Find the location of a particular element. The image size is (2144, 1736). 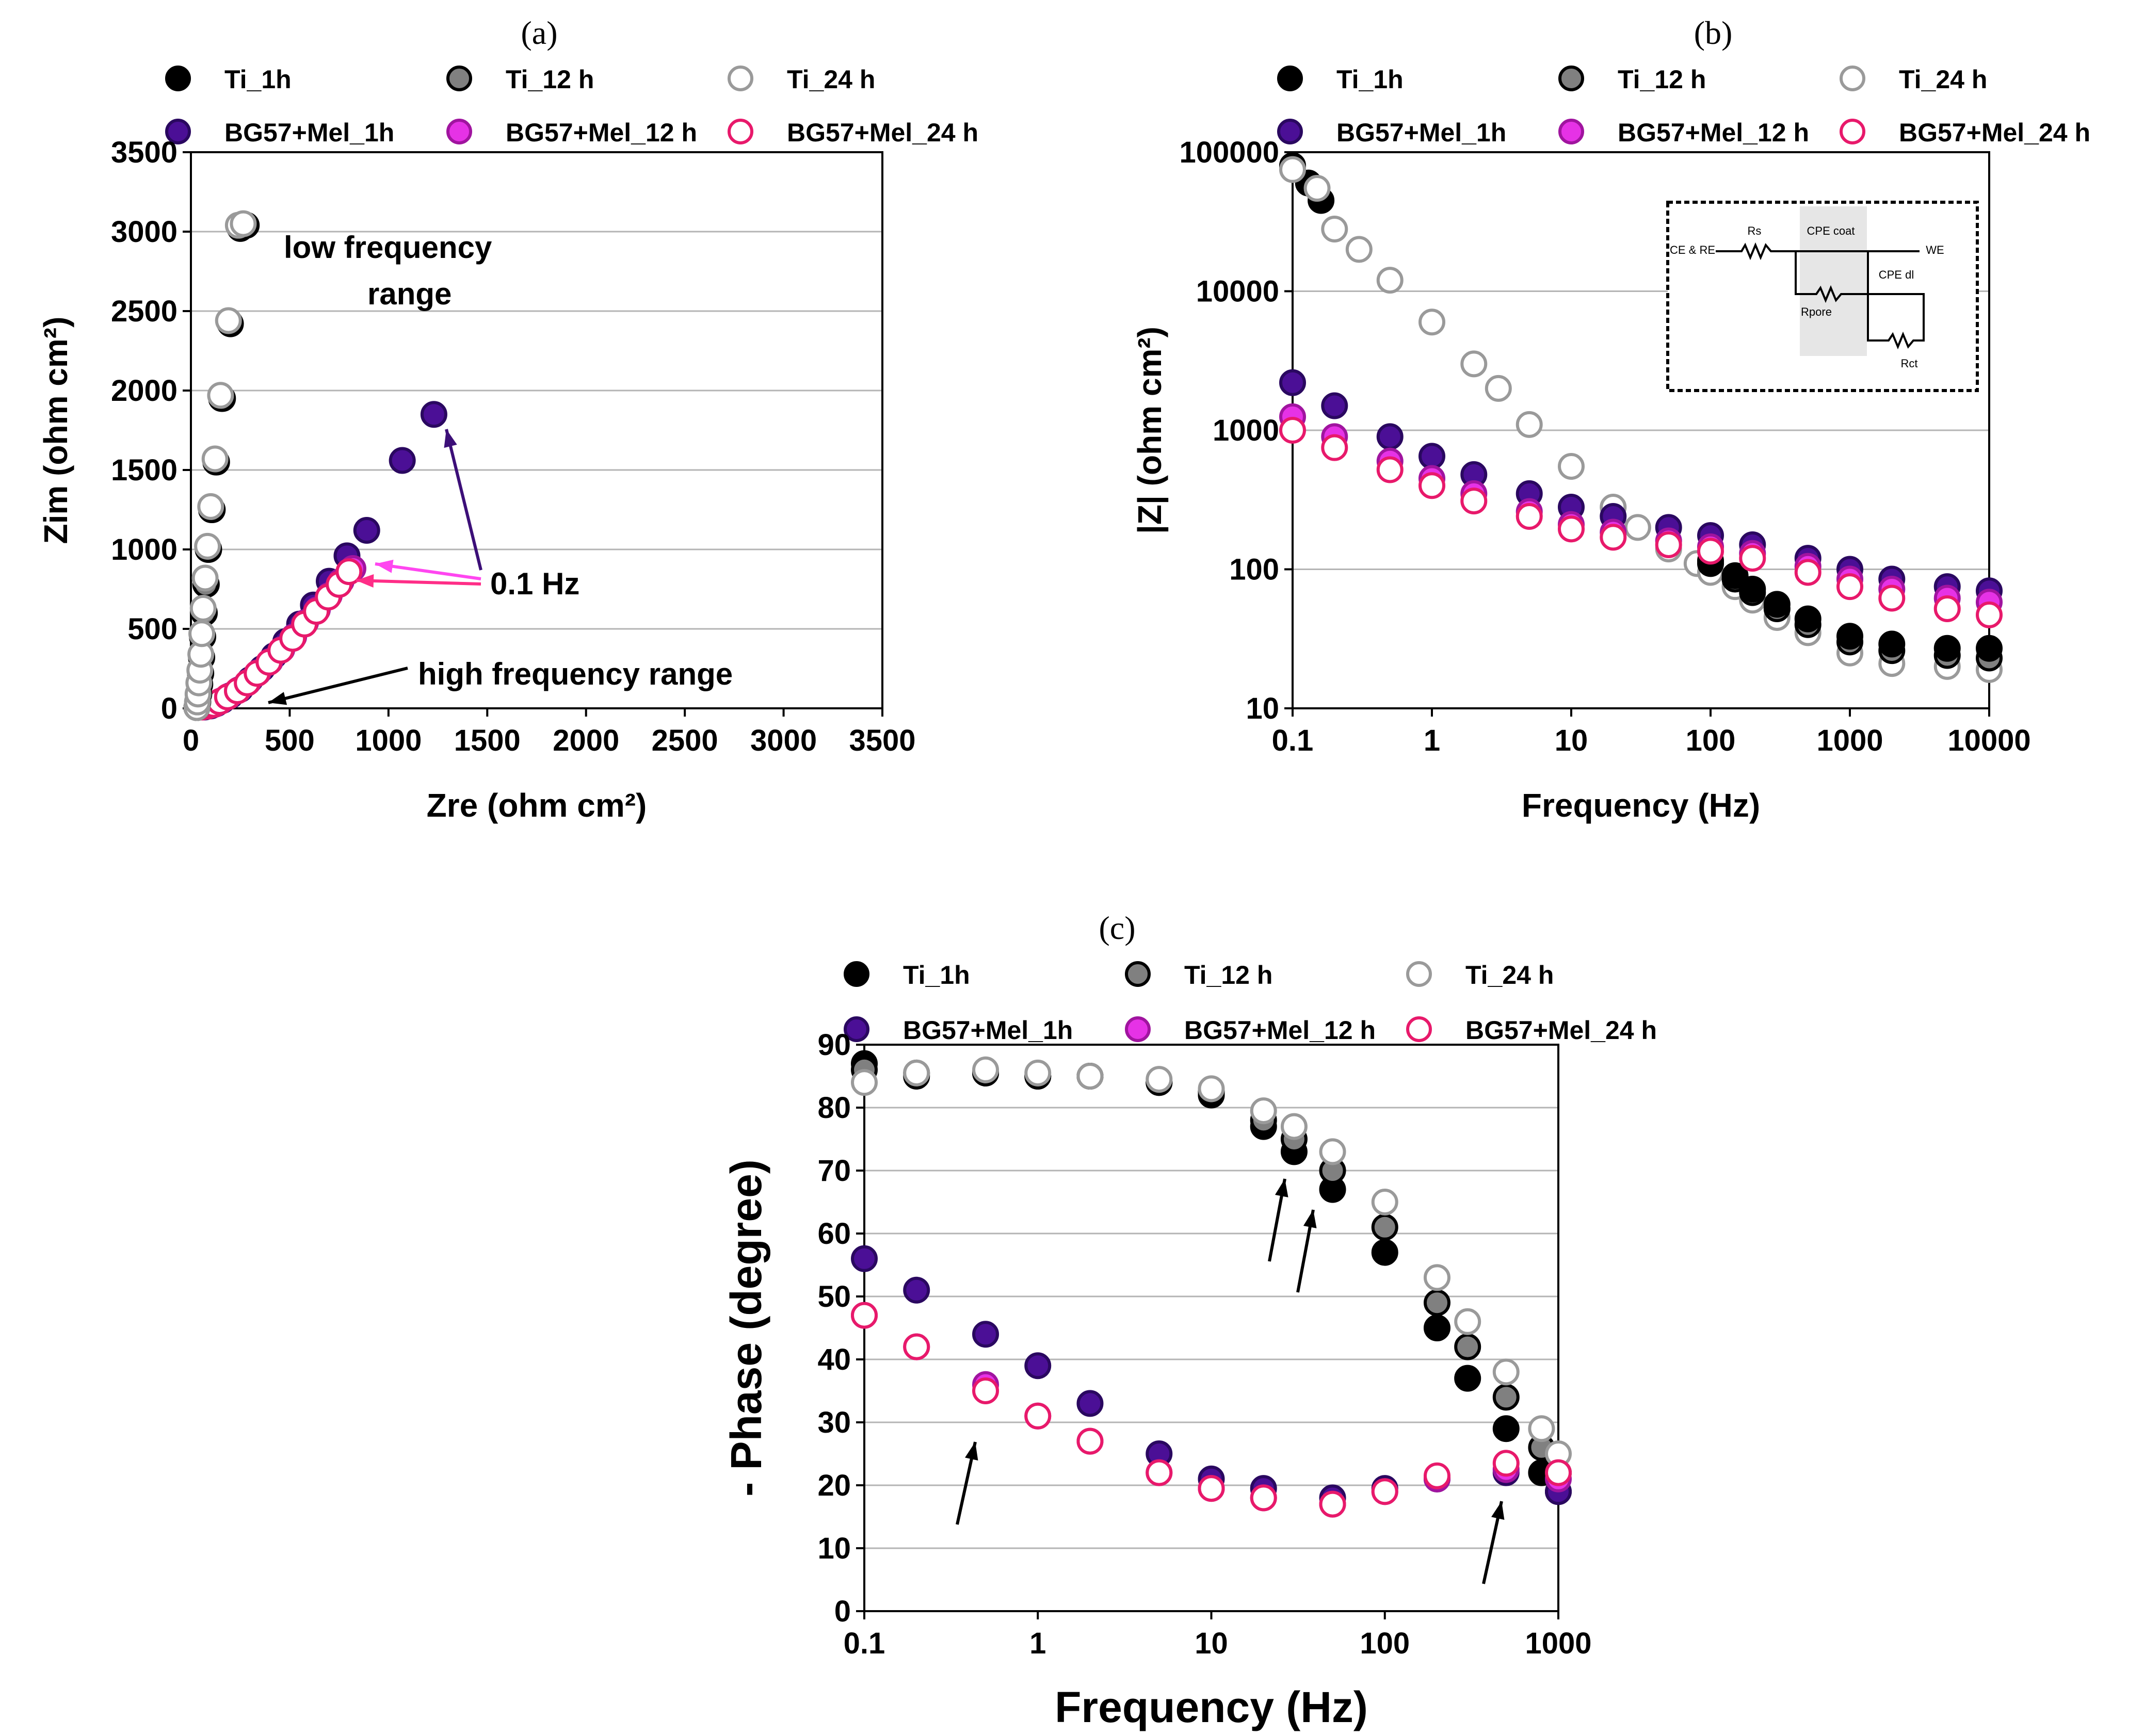

annotation-low-frequency: low frequency is located at coordinates (388, 248).